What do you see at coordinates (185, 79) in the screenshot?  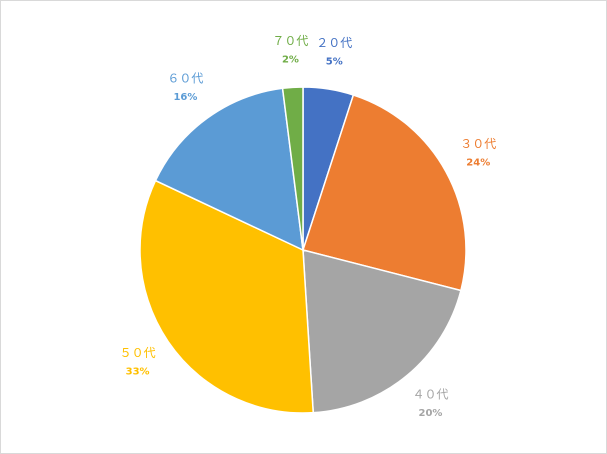 I see `slice-label: ６０代` at bounding box center [185, 79].